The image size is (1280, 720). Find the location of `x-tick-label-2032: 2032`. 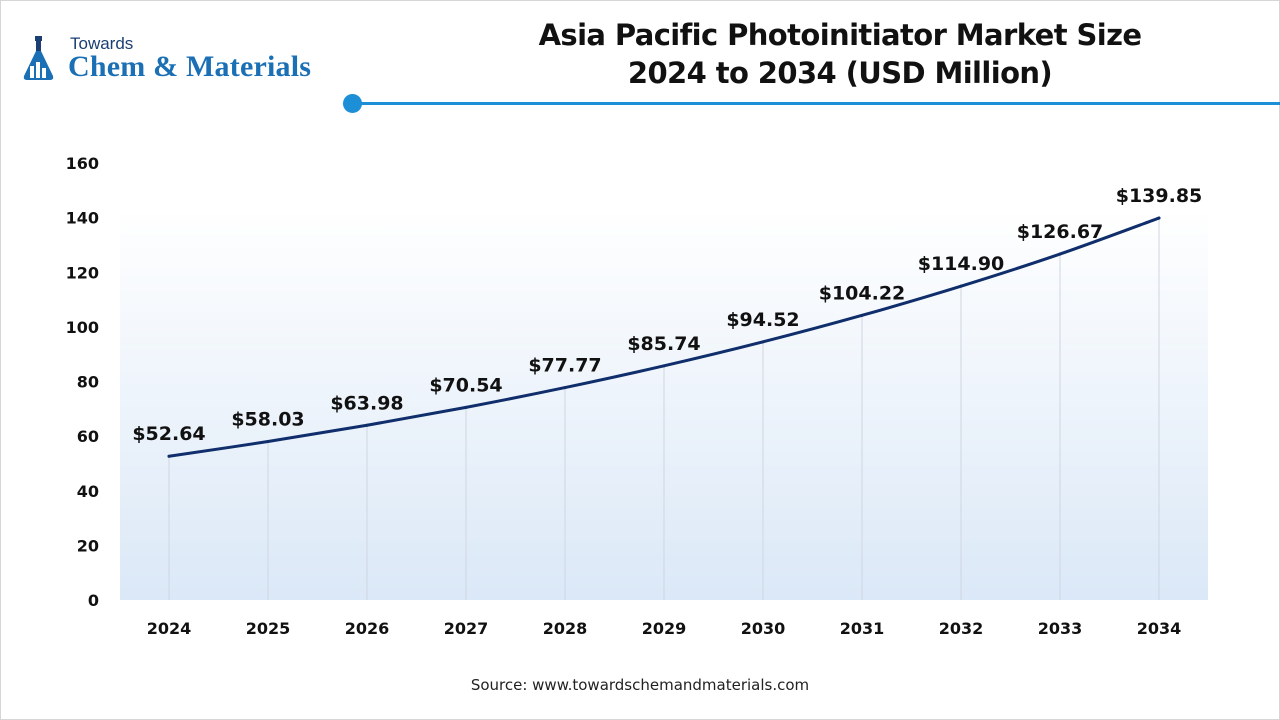

x-tick-label-2032: 2032 is located at coordinates (961, 628).